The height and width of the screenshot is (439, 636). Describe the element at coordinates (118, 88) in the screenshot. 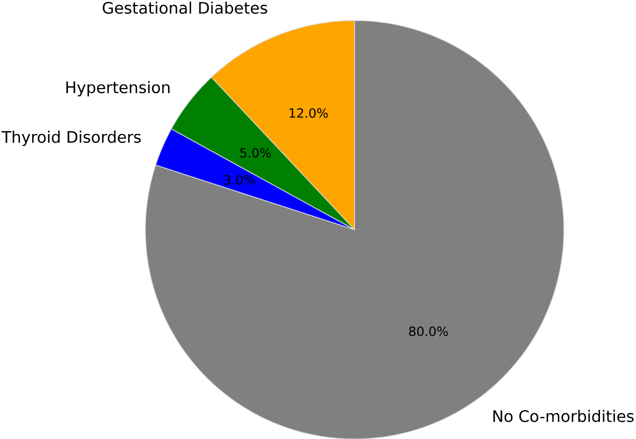

I see `slice-label: Hypertension` at that location.